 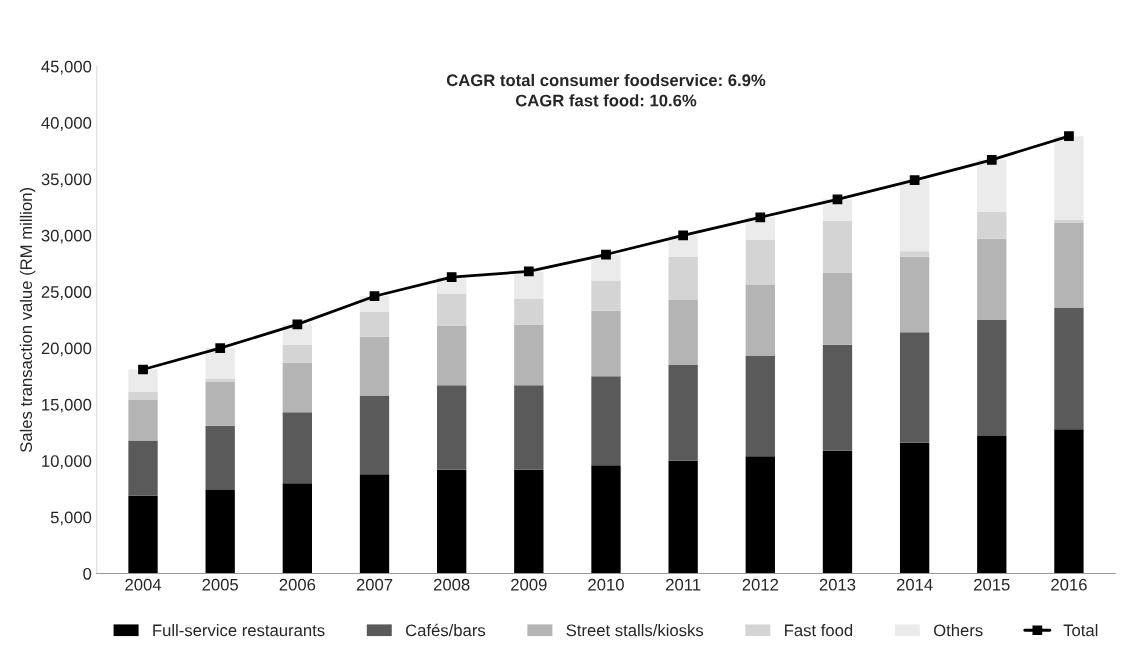 I want to click on x-tick-label: 2007, so click(x=374, y=584).